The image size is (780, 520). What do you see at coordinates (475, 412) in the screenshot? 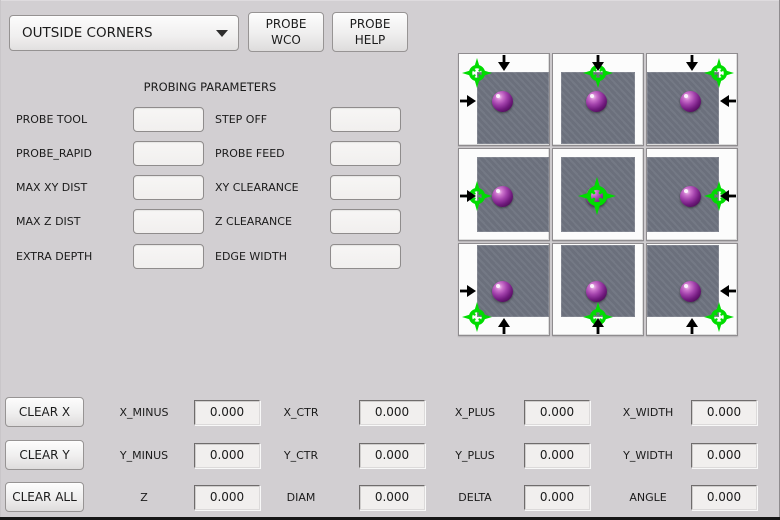
I see `x-plus-label: X_PLUS` at bounding box center [475, 412].